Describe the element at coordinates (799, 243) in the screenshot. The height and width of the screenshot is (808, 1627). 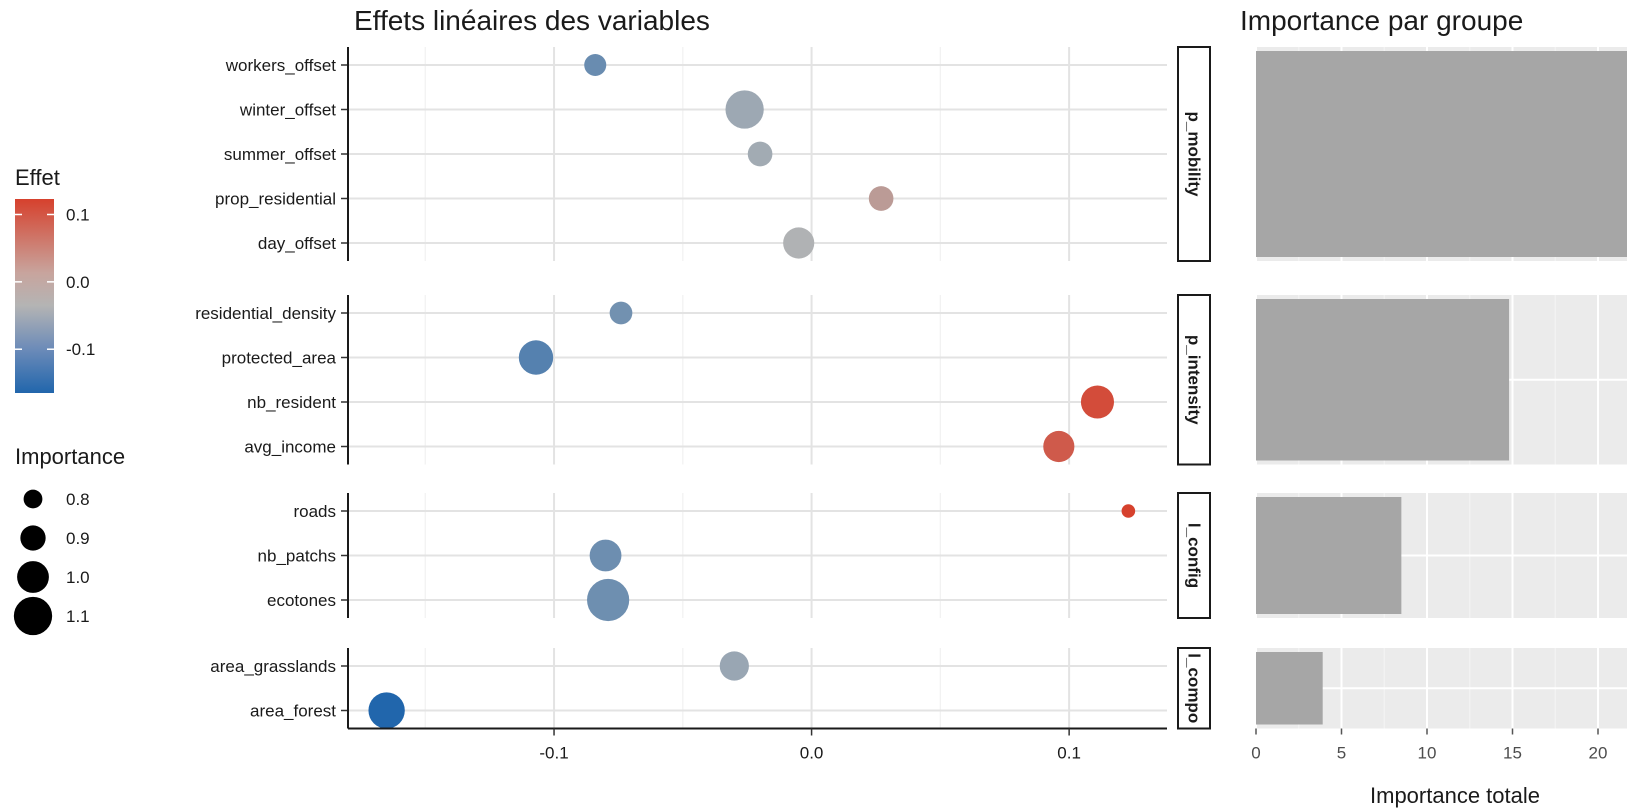
I see `point-day-offset` at that location.